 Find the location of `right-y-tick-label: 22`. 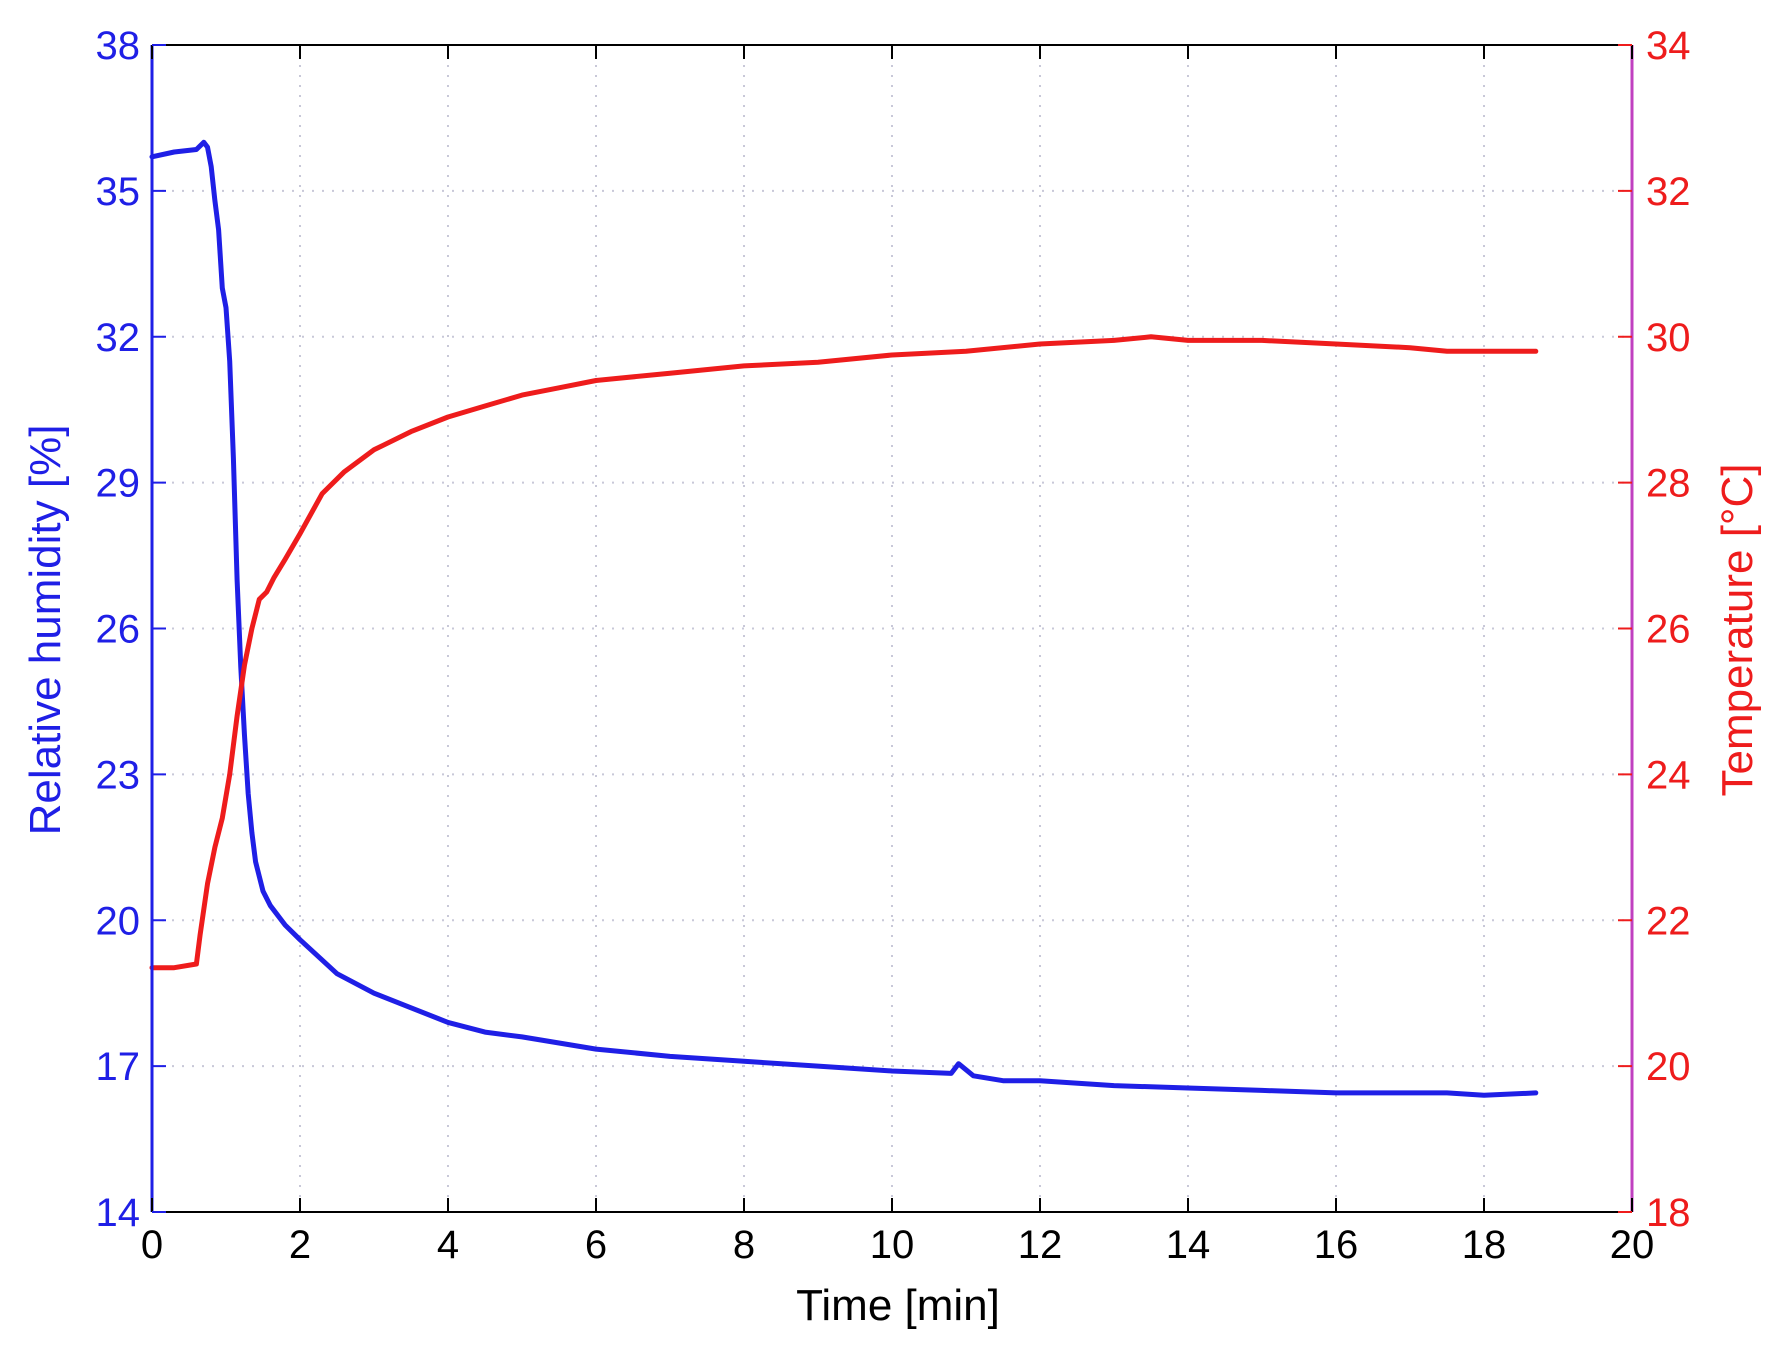

right-y-tick-label: 22 is located at coordinates (1668, 921).